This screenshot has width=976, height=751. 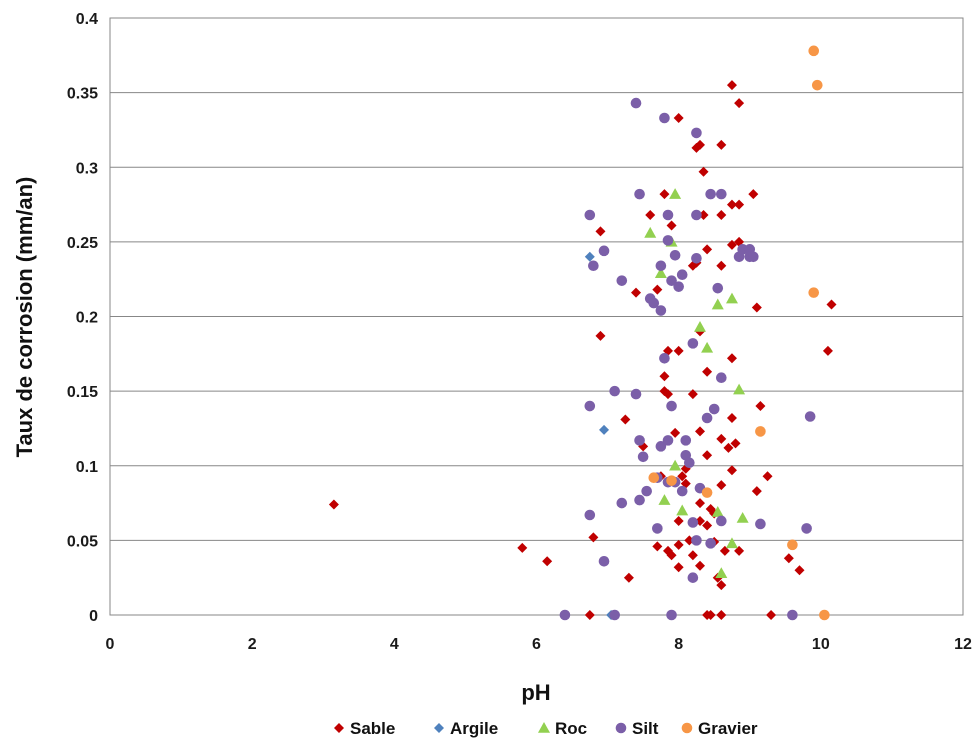 What do you see at coordinates (82, 243) in the screenshot?
I see `y-tick-label: 0.25` at bounding box center [82, 243].